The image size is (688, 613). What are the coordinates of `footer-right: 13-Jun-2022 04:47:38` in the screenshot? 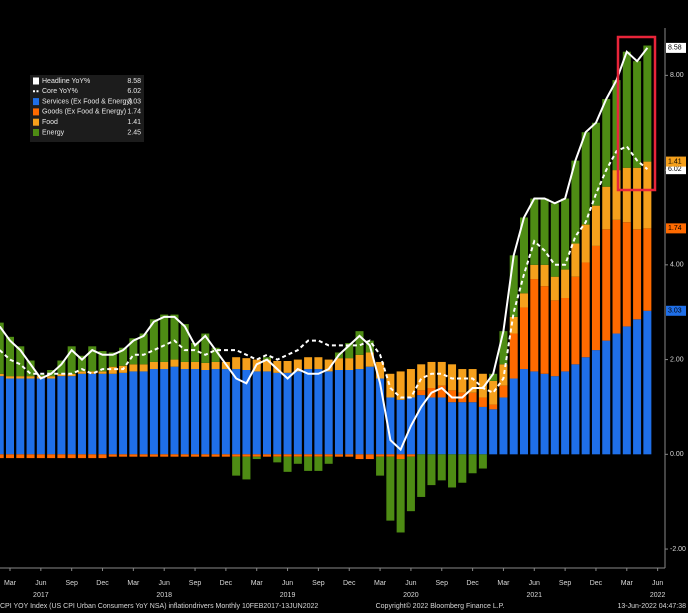 It's located at (652, 606).